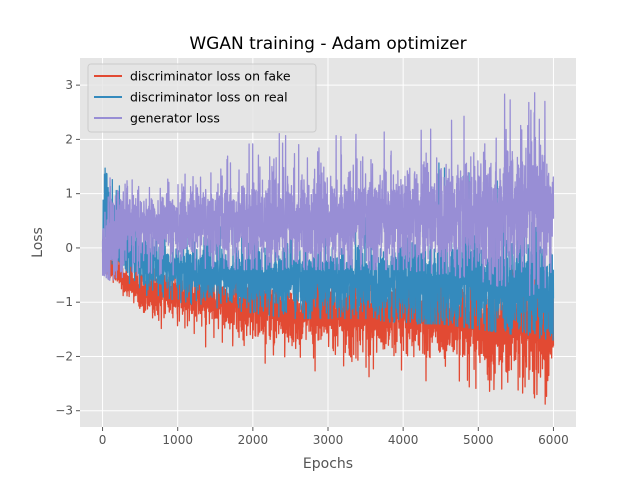 This screenshot has height=480, width=640. I want to click on y-tick-label: −3, so click(64, 411).